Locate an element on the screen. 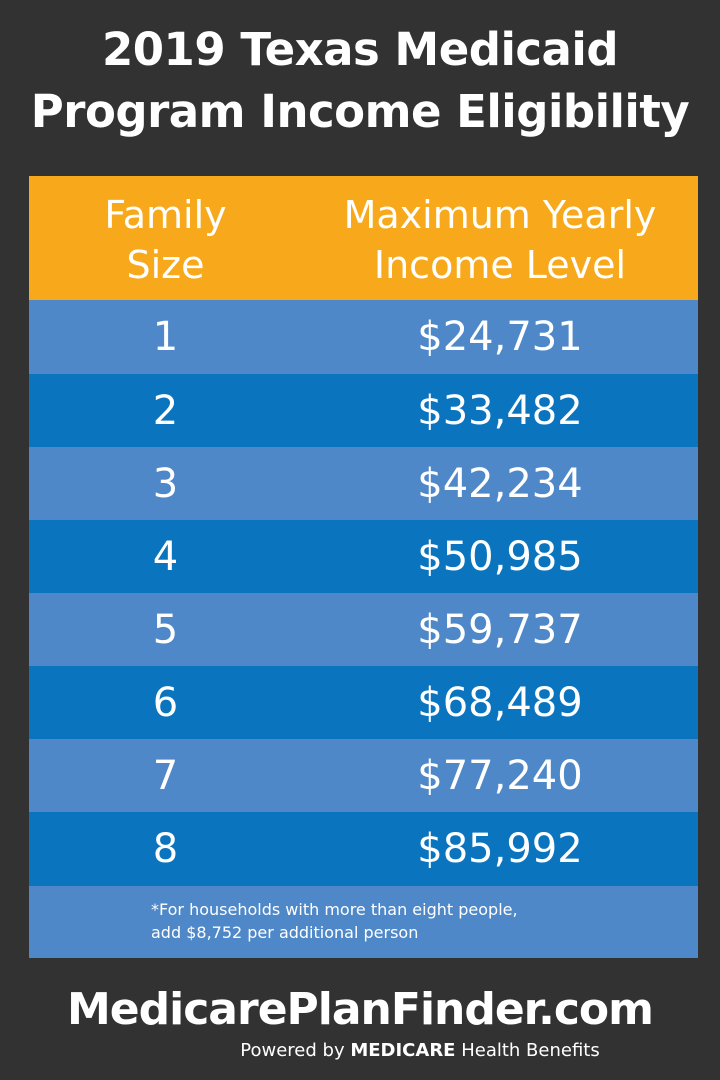  family-size-cell: 5 is located at coordinates (165, 630).